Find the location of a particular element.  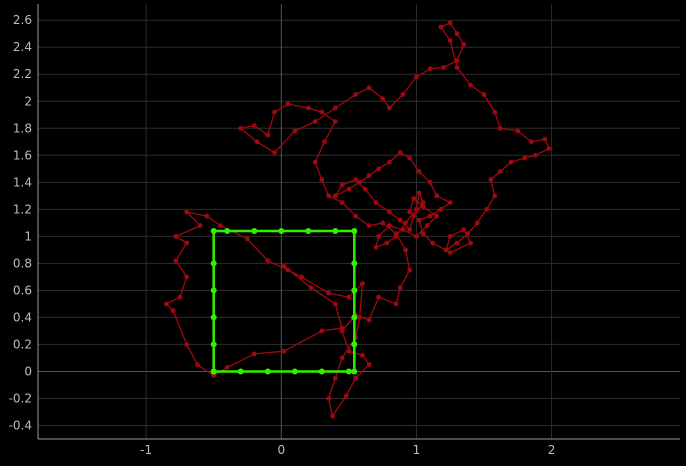

y-tick-label: -0.2 is located at coordinates (20, 398).